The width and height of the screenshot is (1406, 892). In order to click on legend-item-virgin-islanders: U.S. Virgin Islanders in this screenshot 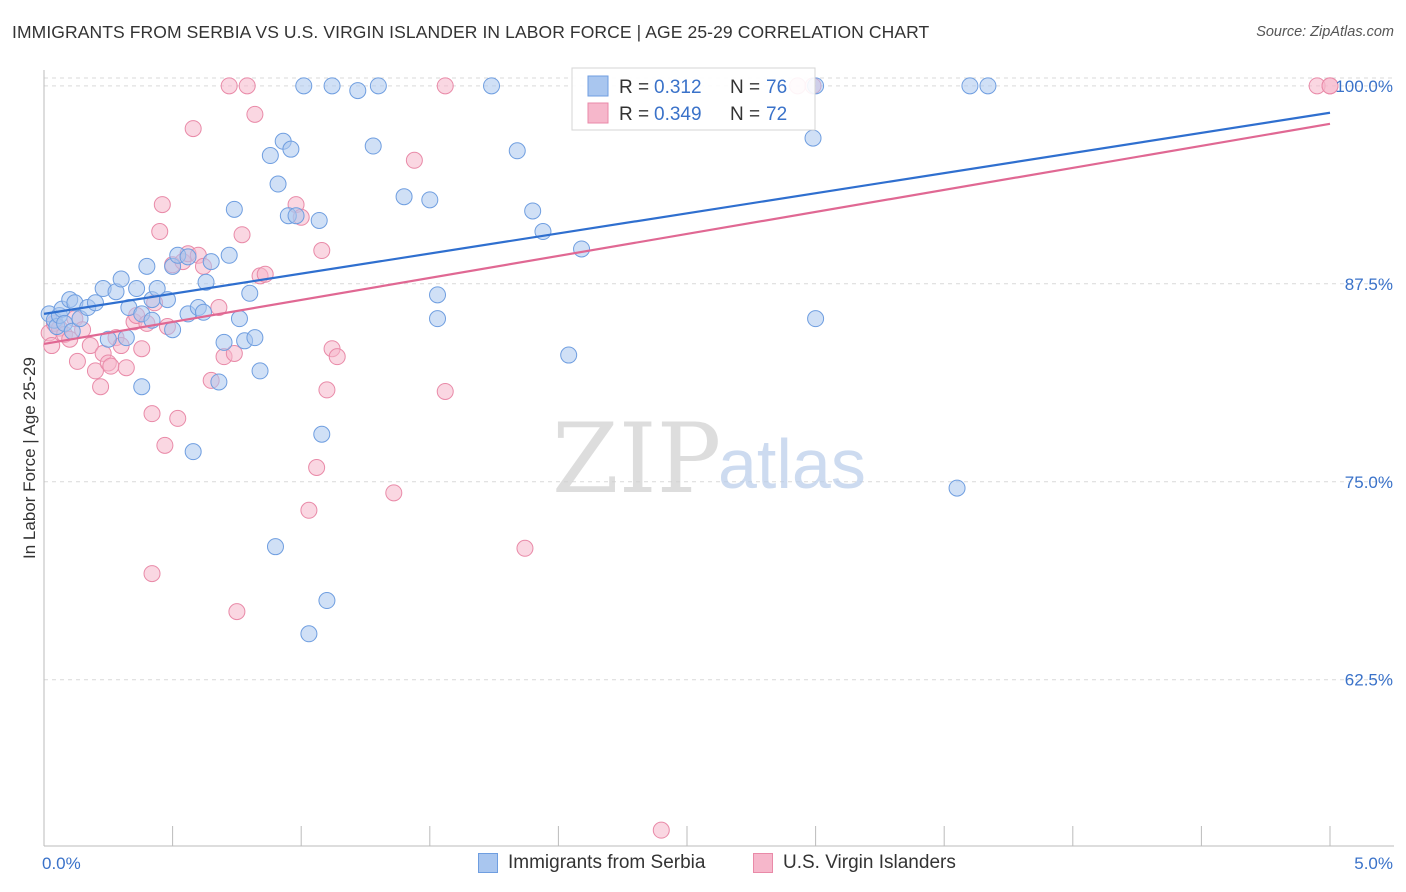, I will do `click(854, 863)`.